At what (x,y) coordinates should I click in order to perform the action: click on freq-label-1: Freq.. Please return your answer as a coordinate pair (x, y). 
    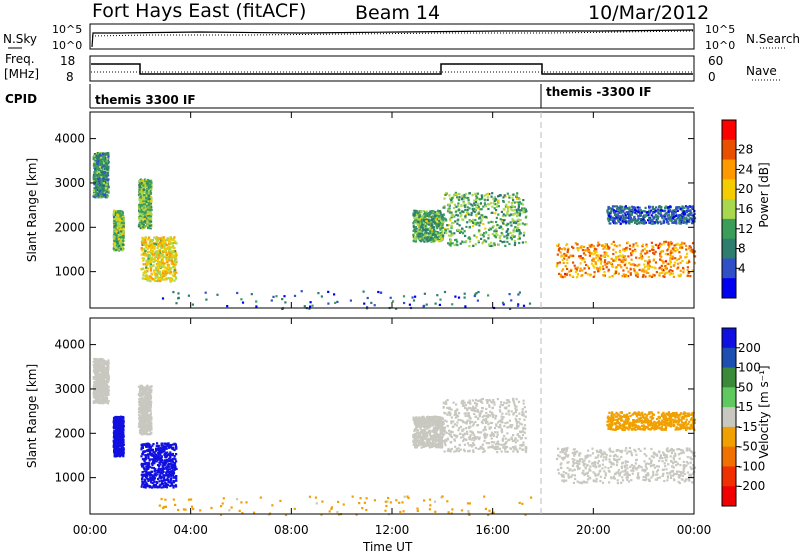
    Looking at the image, I should click on (20, 59).